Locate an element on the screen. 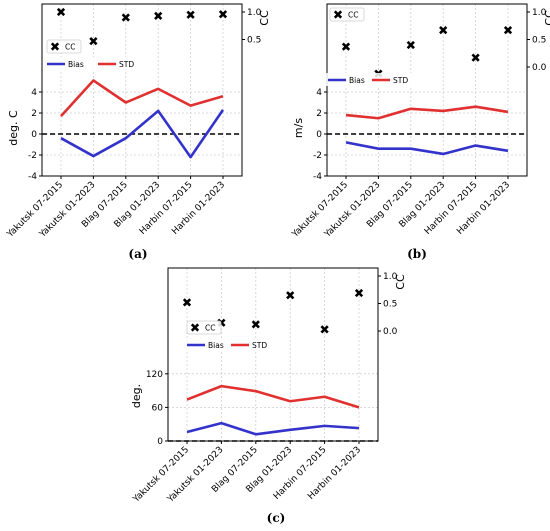  y-axis-label: m/s is located at coordinates (298, 128).